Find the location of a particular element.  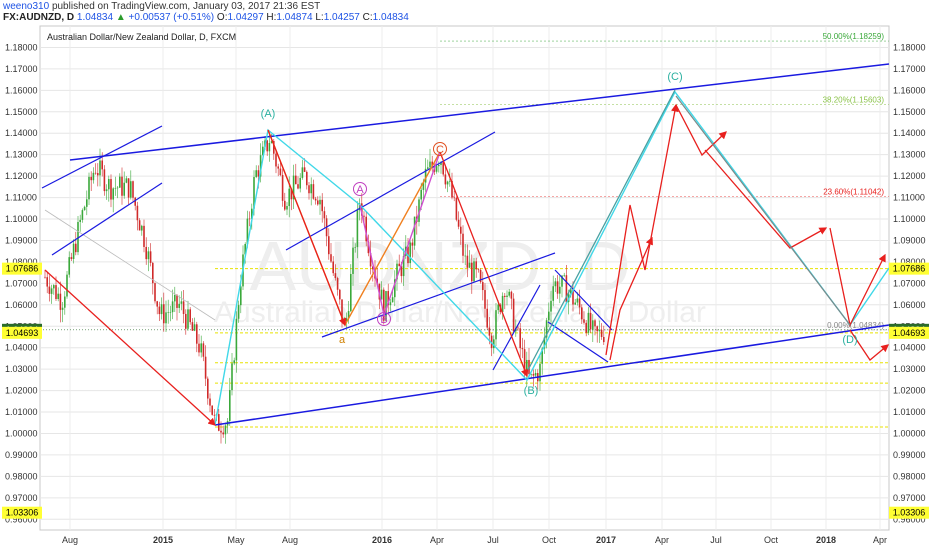

y-tick-label-right: 1.15000 is located at coordinates (909, 112).